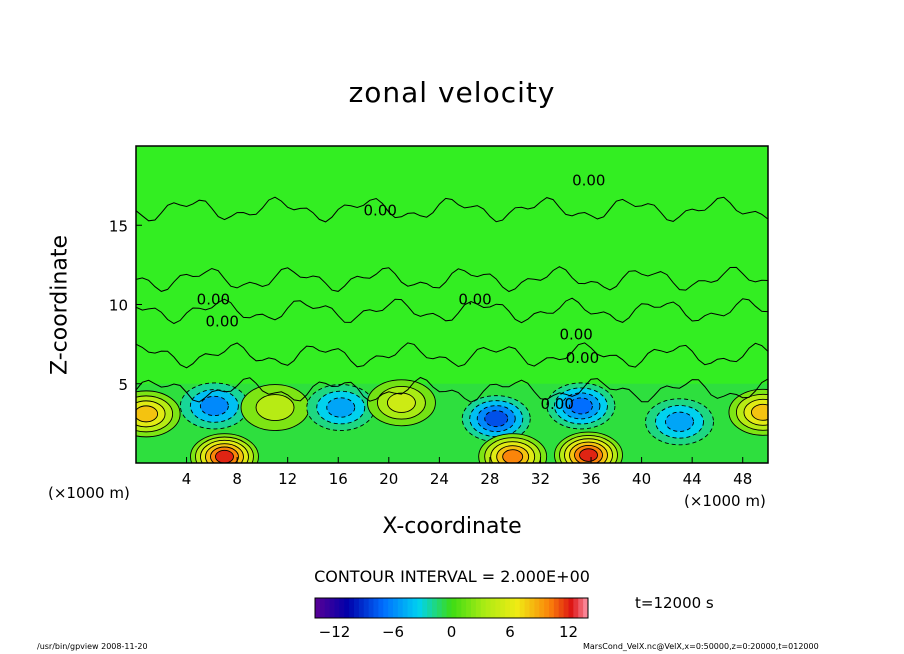 Image resolution: width=904 pixels, height=654 pixels. Describe the element at coordinates (725, 501) in the screenshot. I see `x-axis-unit-right: (×1000 m)` at that location.